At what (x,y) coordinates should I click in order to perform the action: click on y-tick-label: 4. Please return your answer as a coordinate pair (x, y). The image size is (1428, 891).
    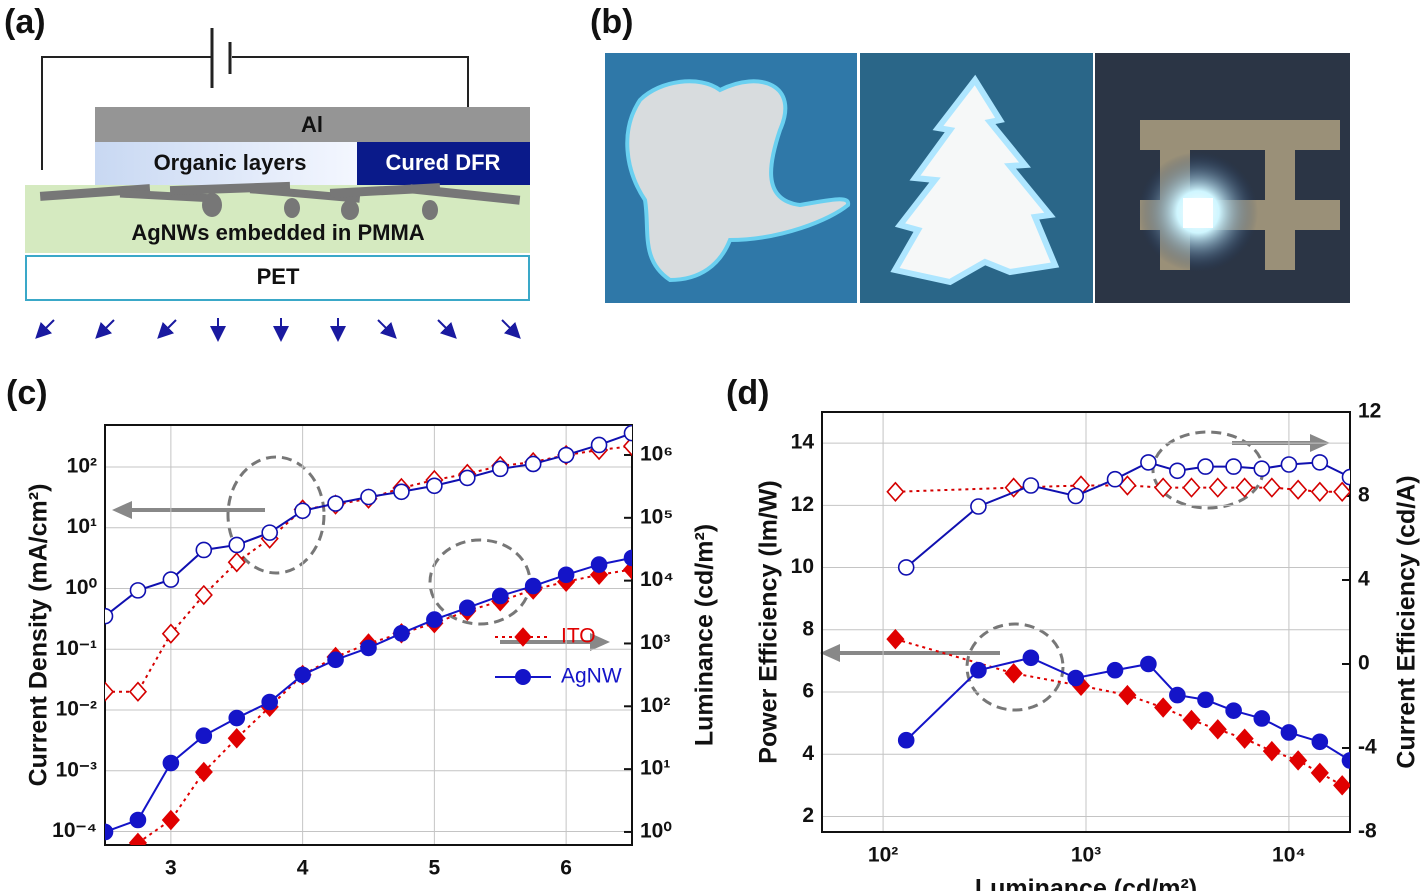
    Looking at the image, I should click on (808, 753).